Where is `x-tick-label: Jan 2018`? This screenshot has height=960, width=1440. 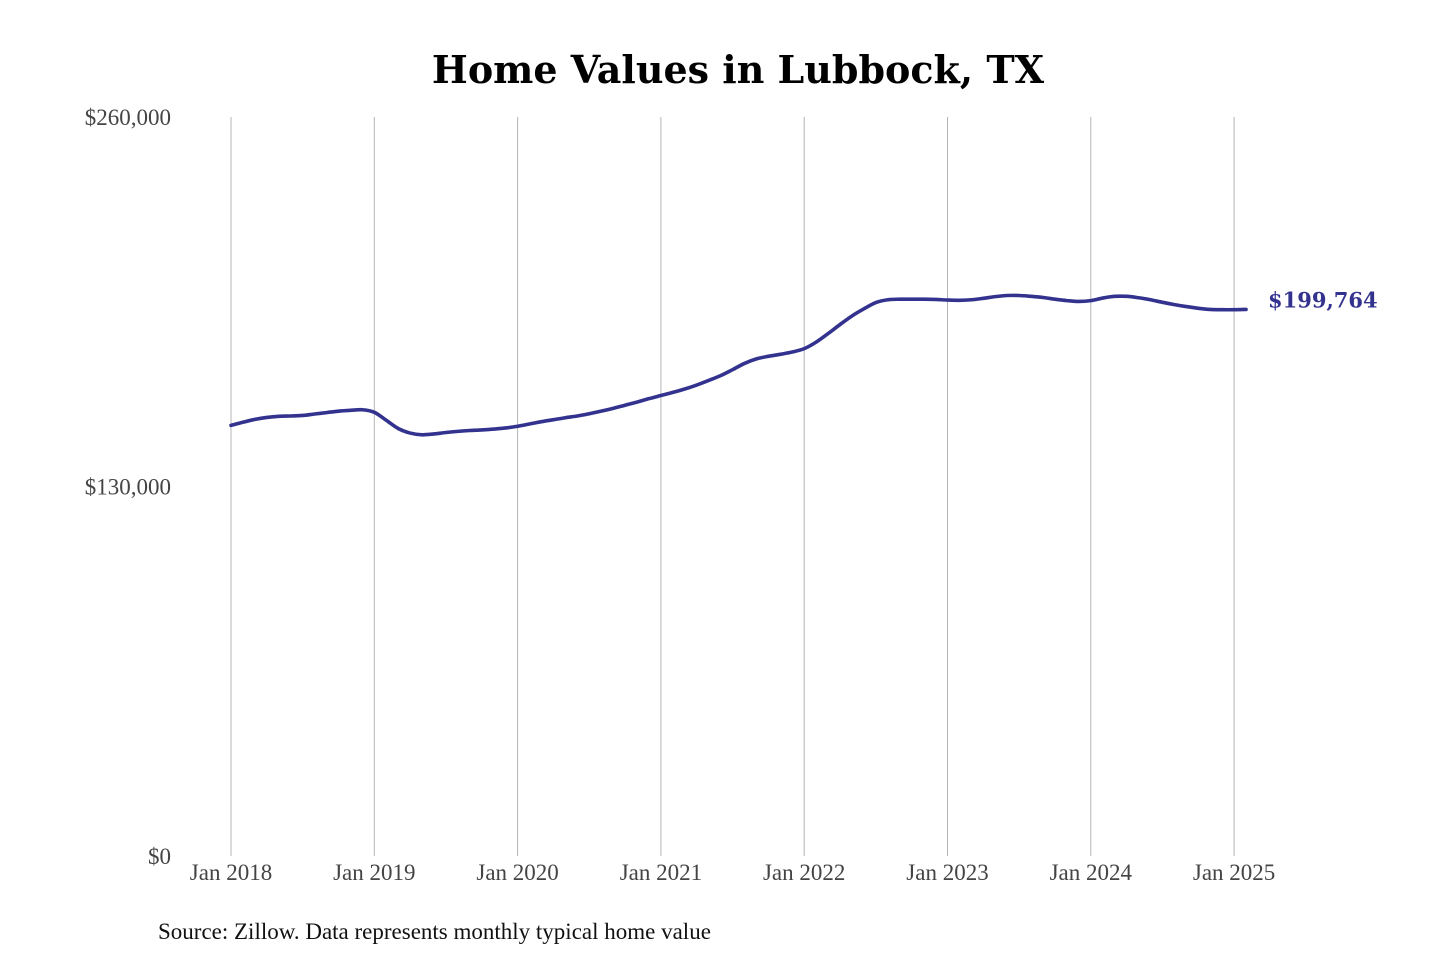 x-tick-label: Jan 2018 is located at coordinates (231, 872).